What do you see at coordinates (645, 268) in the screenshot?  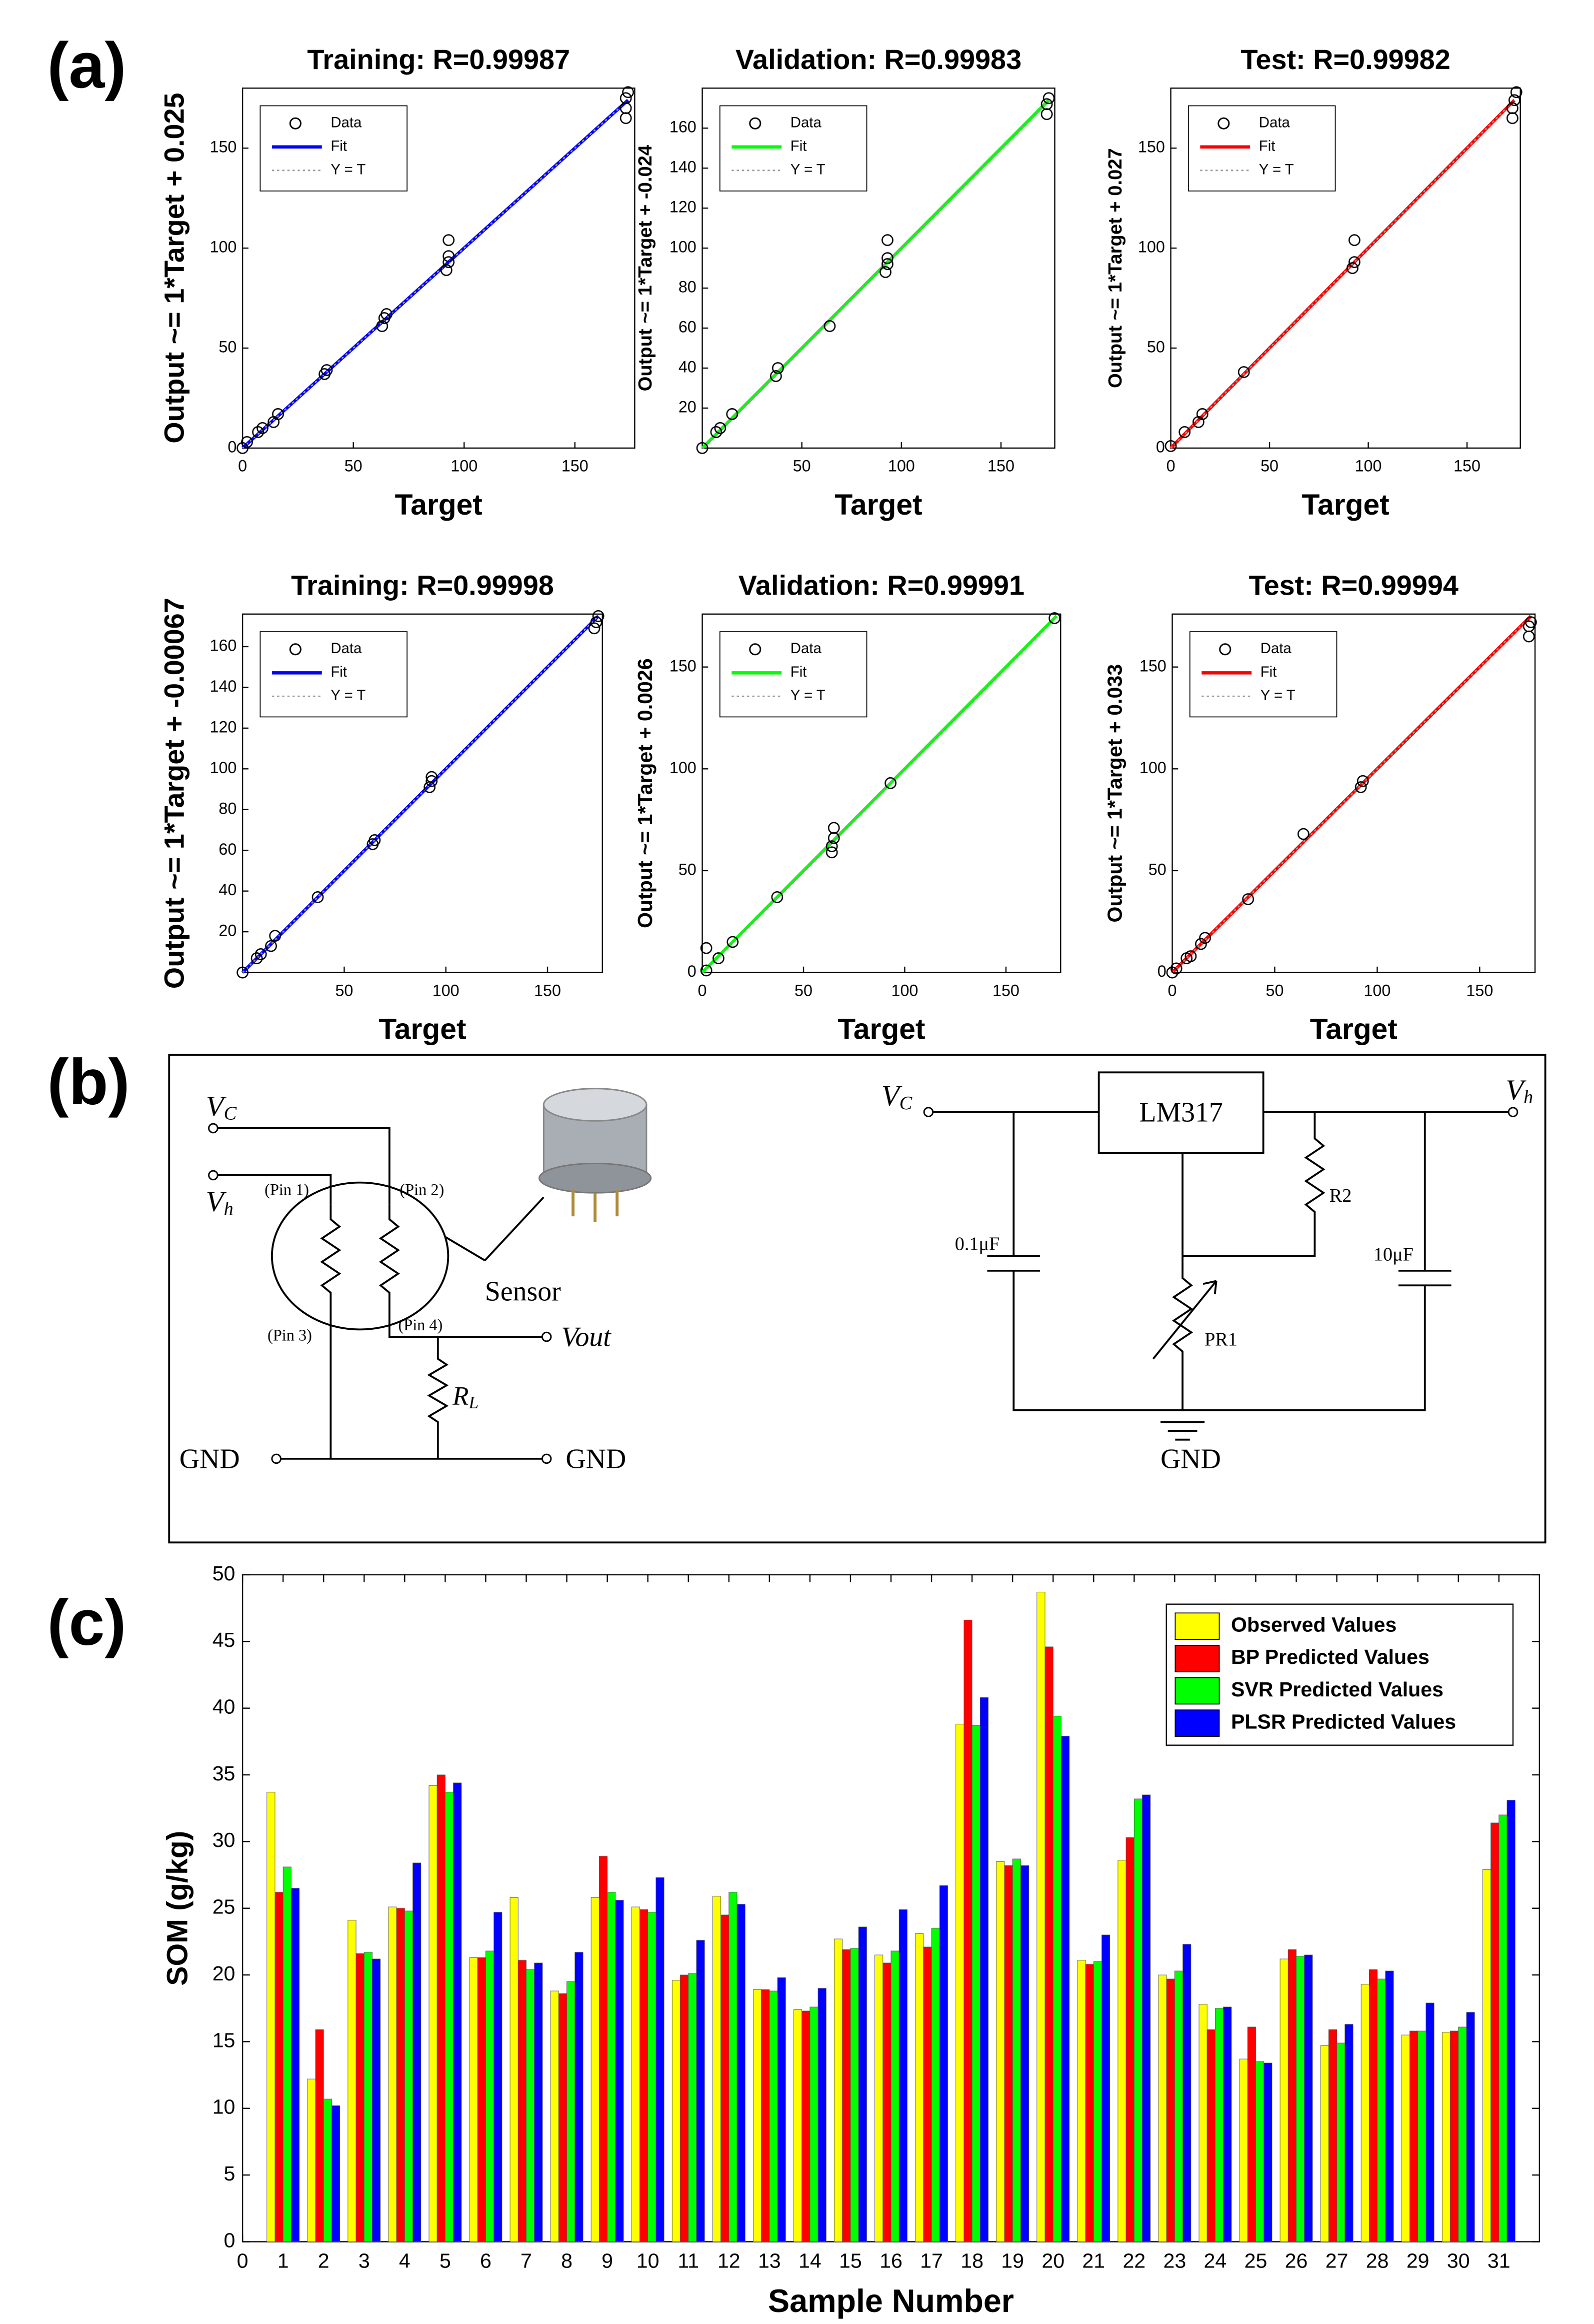 I see `y-axis-label: Output ~= 1*Target + -0.024` at bounding box center [645, 268].